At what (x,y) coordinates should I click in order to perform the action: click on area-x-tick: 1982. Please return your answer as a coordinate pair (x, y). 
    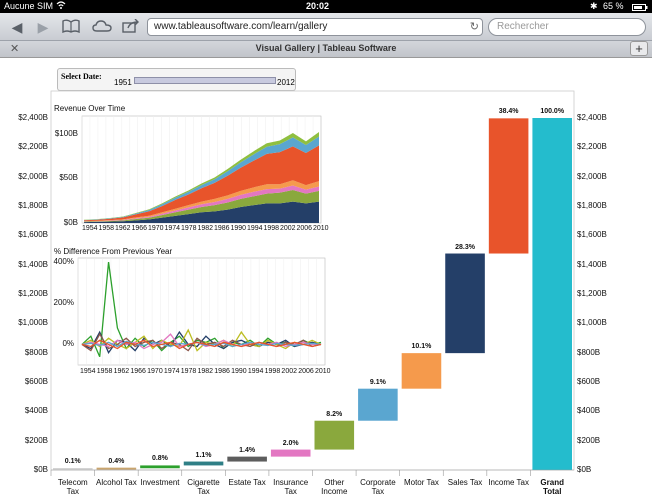
    Looking at the image, I should click on (205, 228).